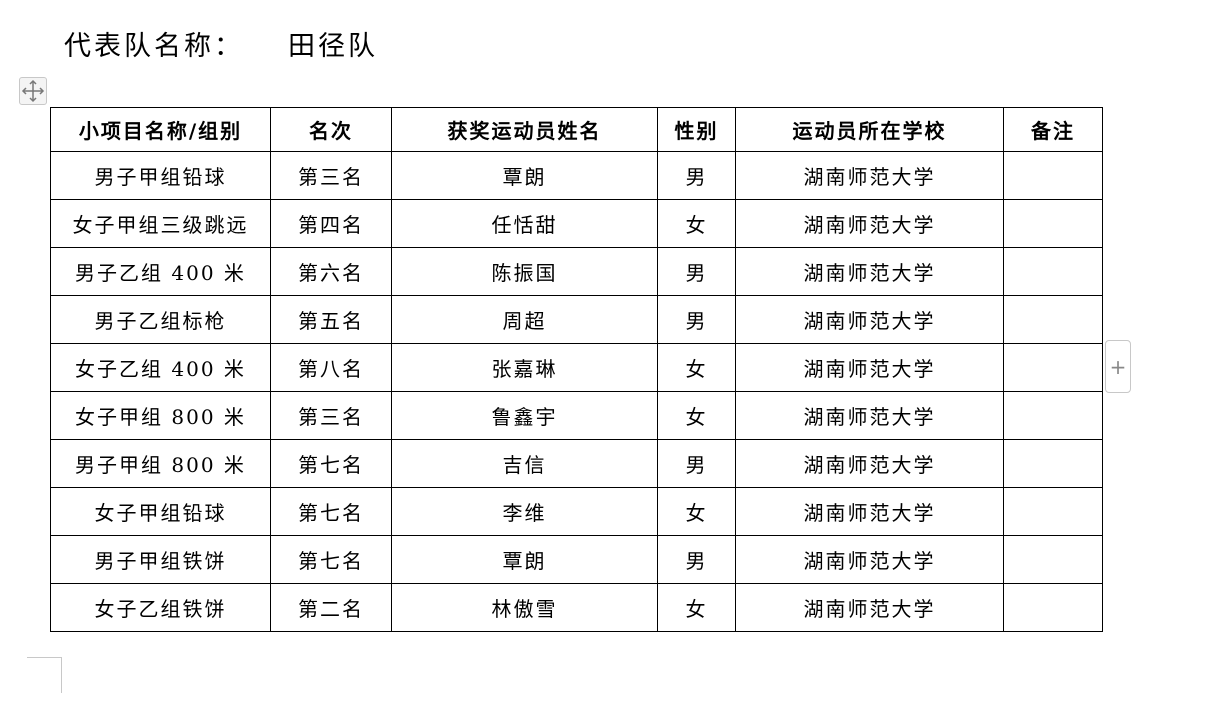 The width and height of the screenshot is (1229, 708). I want to click on column-header: 小项目名称/组别, so click(160, 129).